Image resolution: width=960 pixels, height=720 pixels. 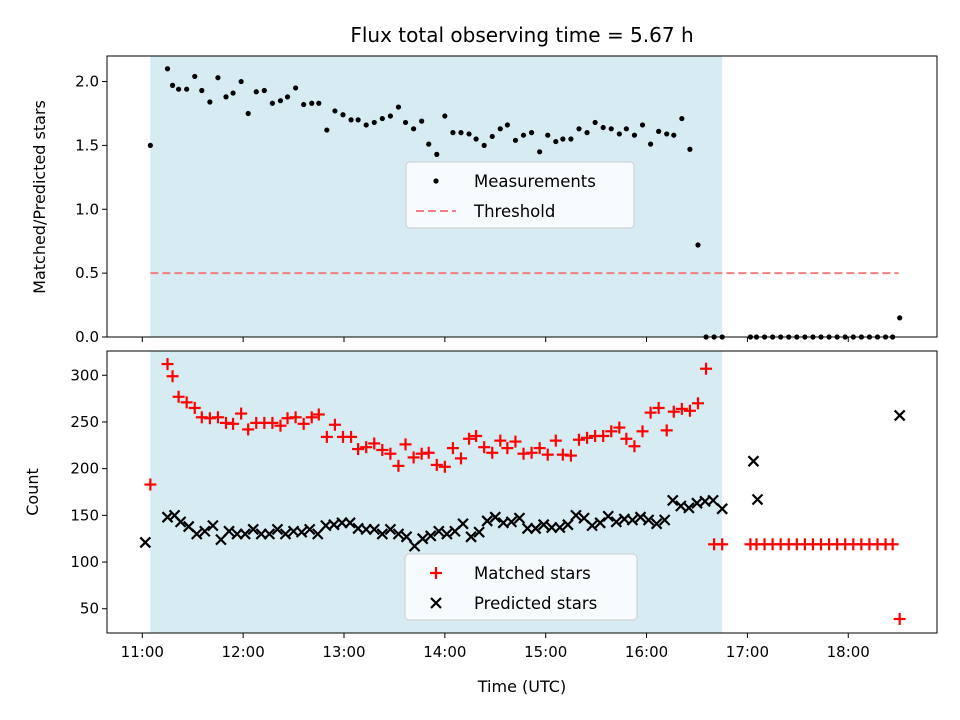 I want to click on predicted-stars-legend-label: Predicted stars, so click(x=535, y=603).